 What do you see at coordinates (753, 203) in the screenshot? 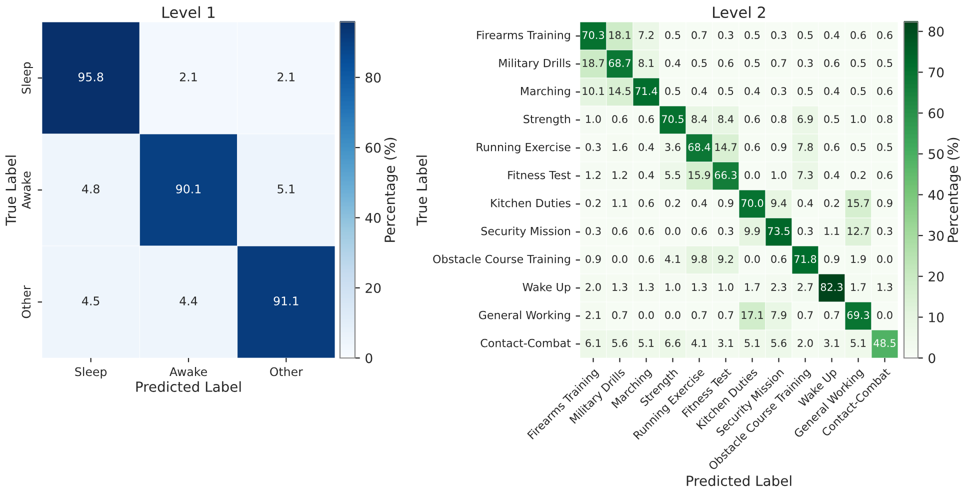
I see `data-label: 70.0` at bounding box center [753, 203].